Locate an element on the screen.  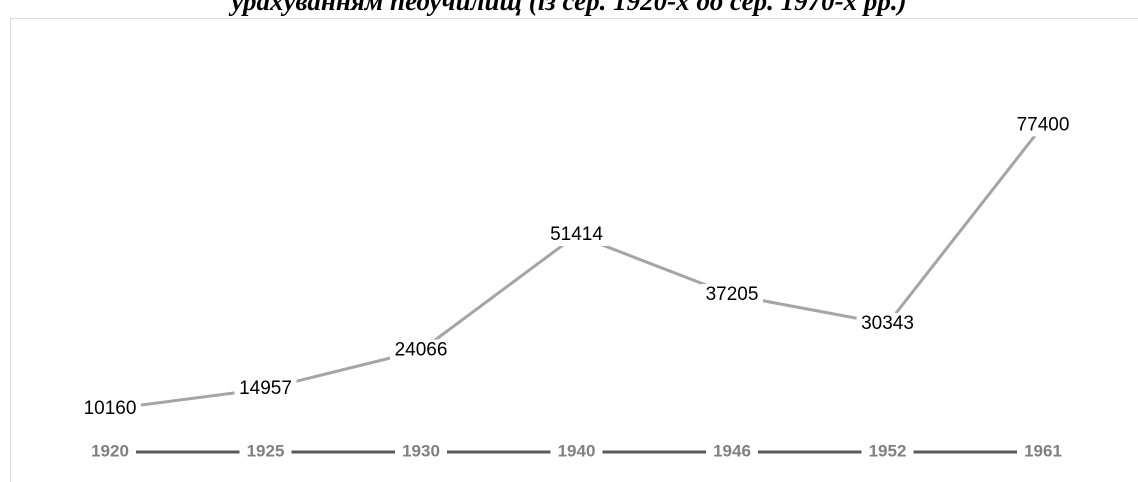
x-tick-label: 1930 is located at coordinates (421, 450).